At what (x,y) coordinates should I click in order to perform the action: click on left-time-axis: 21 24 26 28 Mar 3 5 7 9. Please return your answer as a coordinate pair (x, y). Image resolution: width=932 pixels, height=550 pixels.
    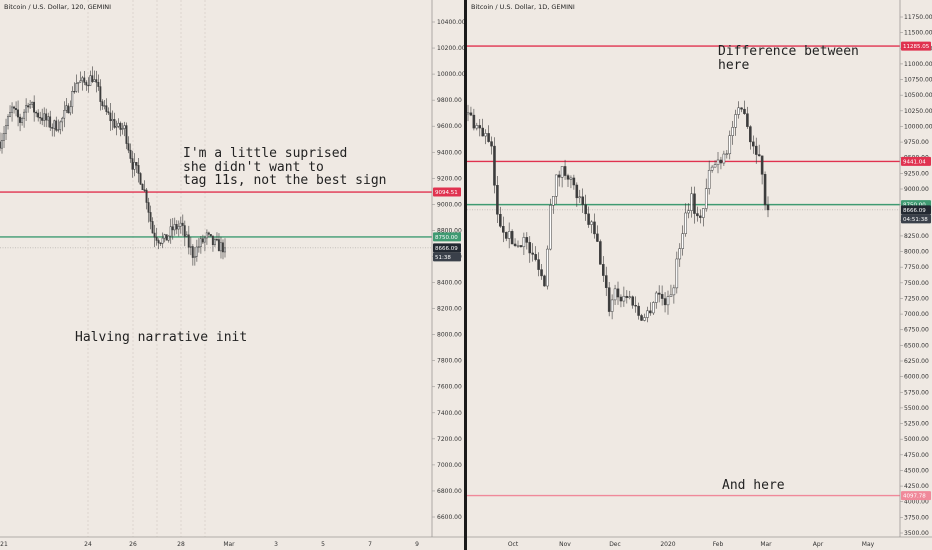
    Looking at the image, I should click on (209, 544).